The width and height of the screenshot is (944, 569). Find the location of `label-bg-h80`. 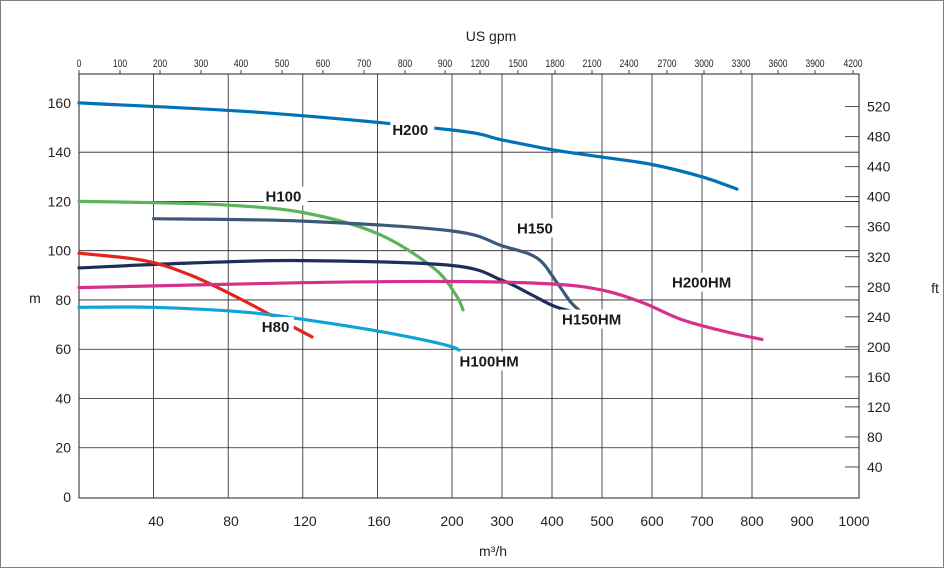

label-bg-h80 is located at coordinates (276, 326).